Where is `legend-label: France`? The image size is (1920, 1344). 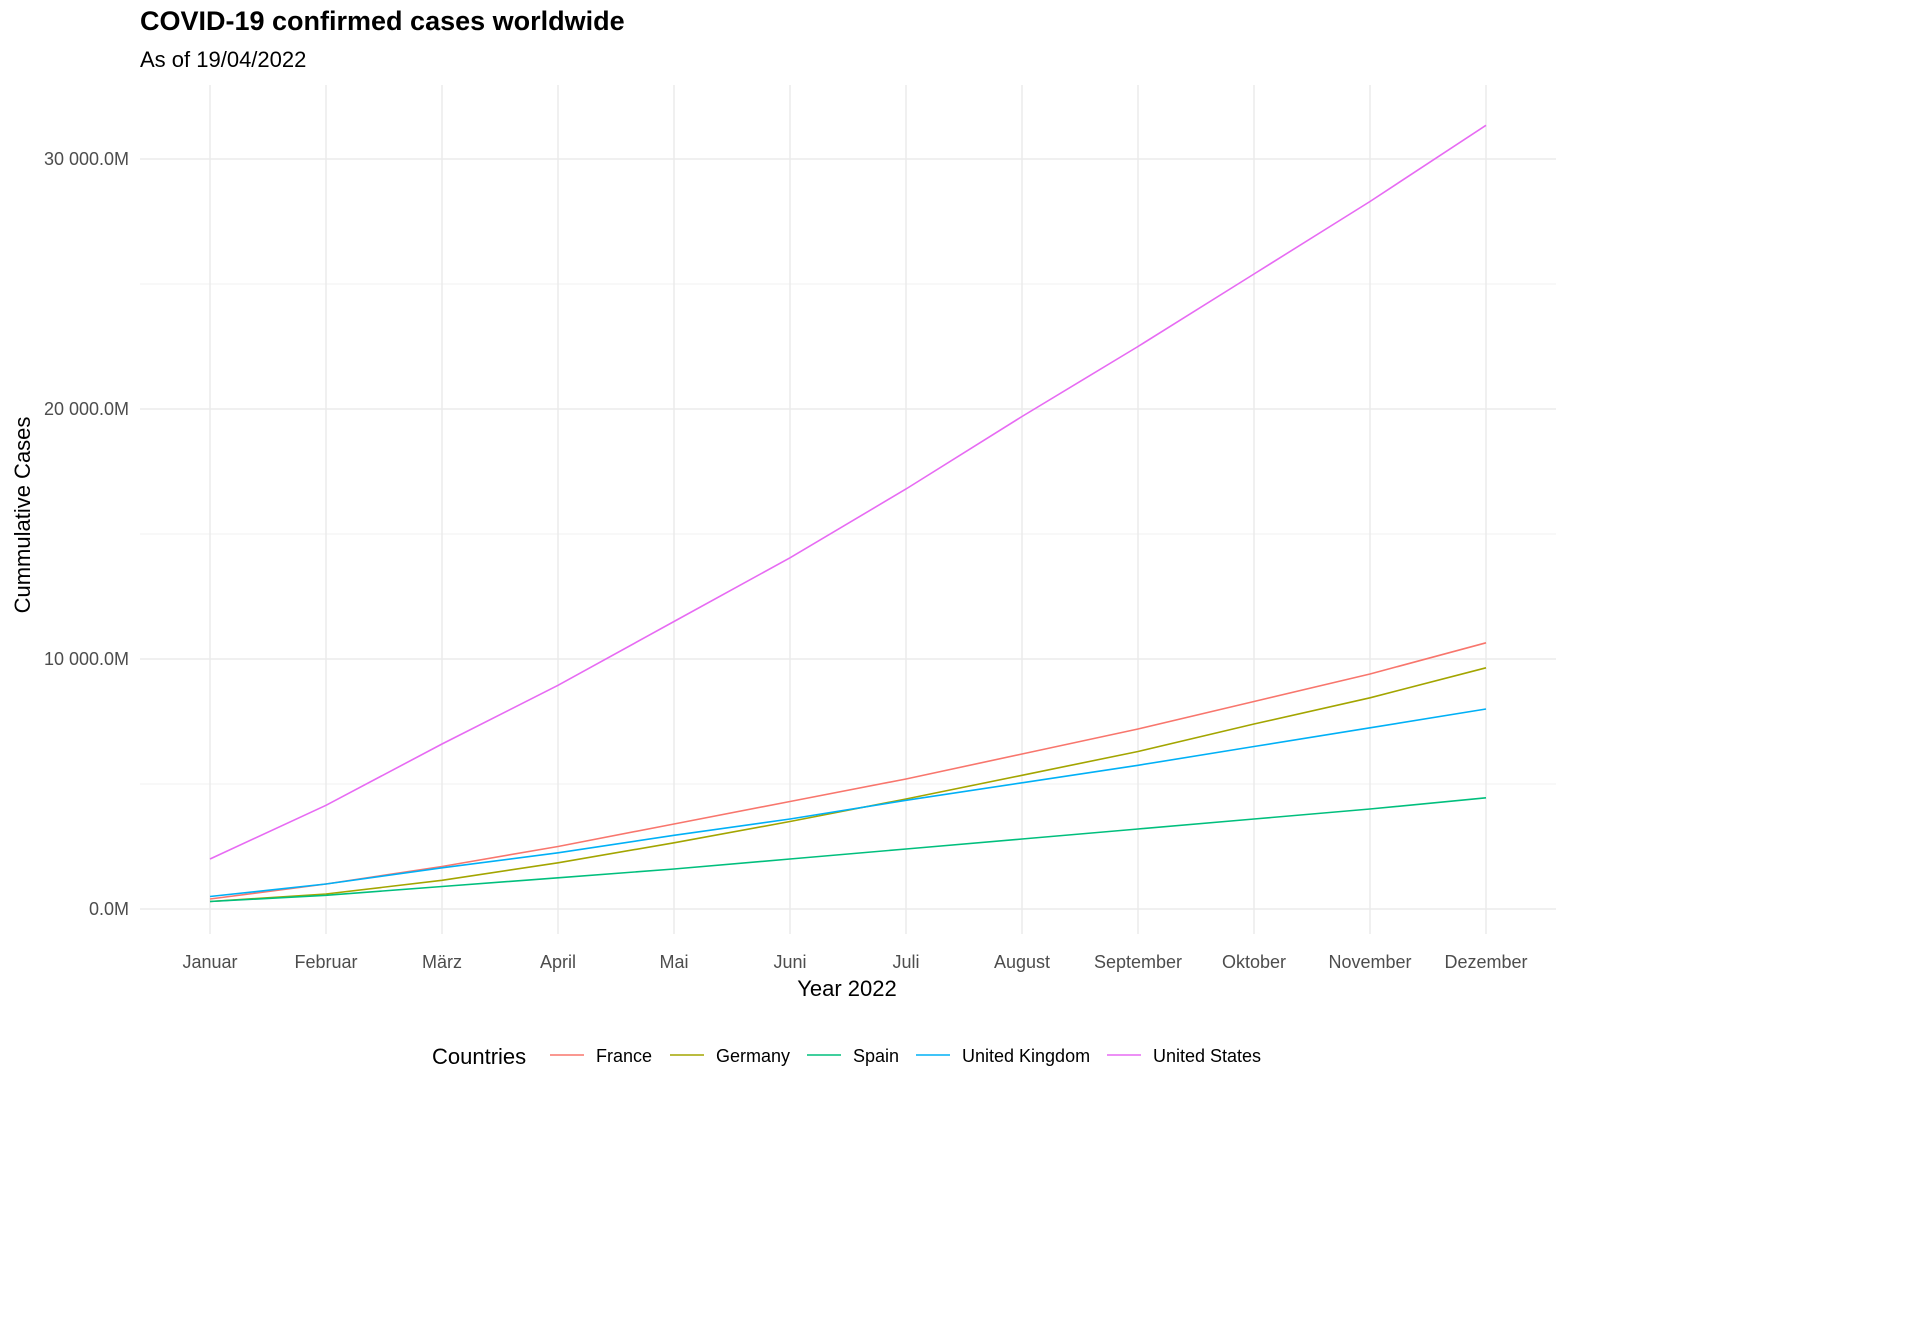
legend-label: France is located at coordinates (624, 1056).